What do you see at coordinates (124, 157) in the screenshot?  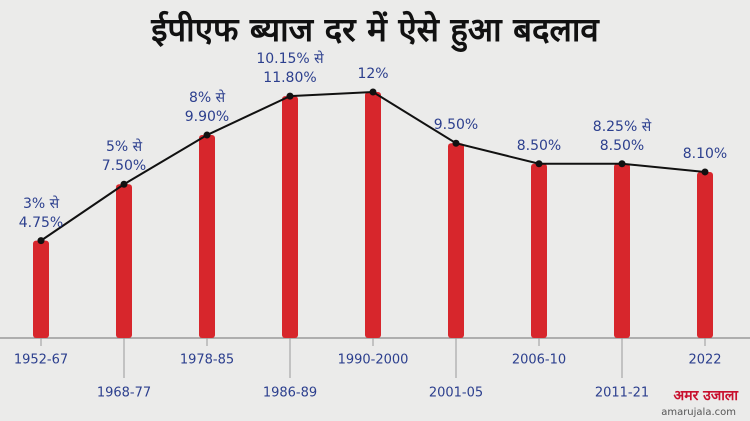 I see `data-label: 5% से 7.50%` at bounding box center [124, 157].